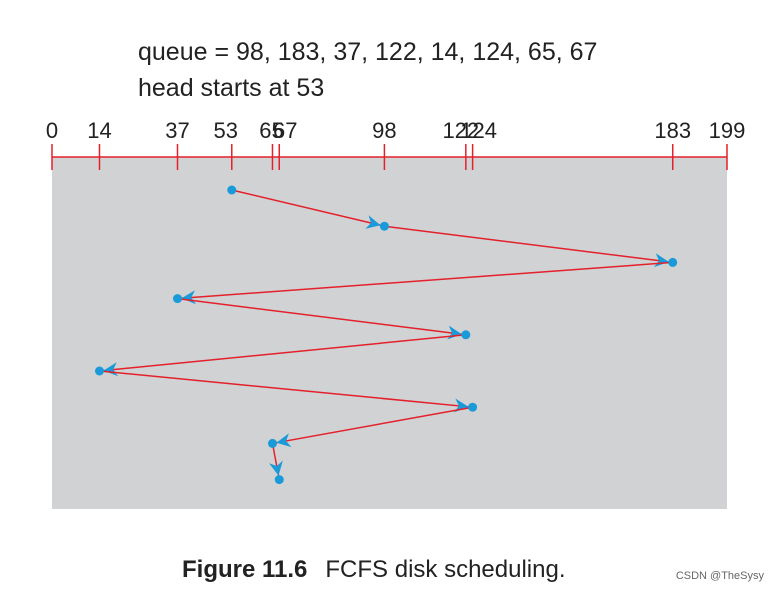 The height and width of the screenshot is (594, 778). Describe the element at coordinates (245, 569) in the screenshot. I see `figure-label: Figure 11.6` at that location.